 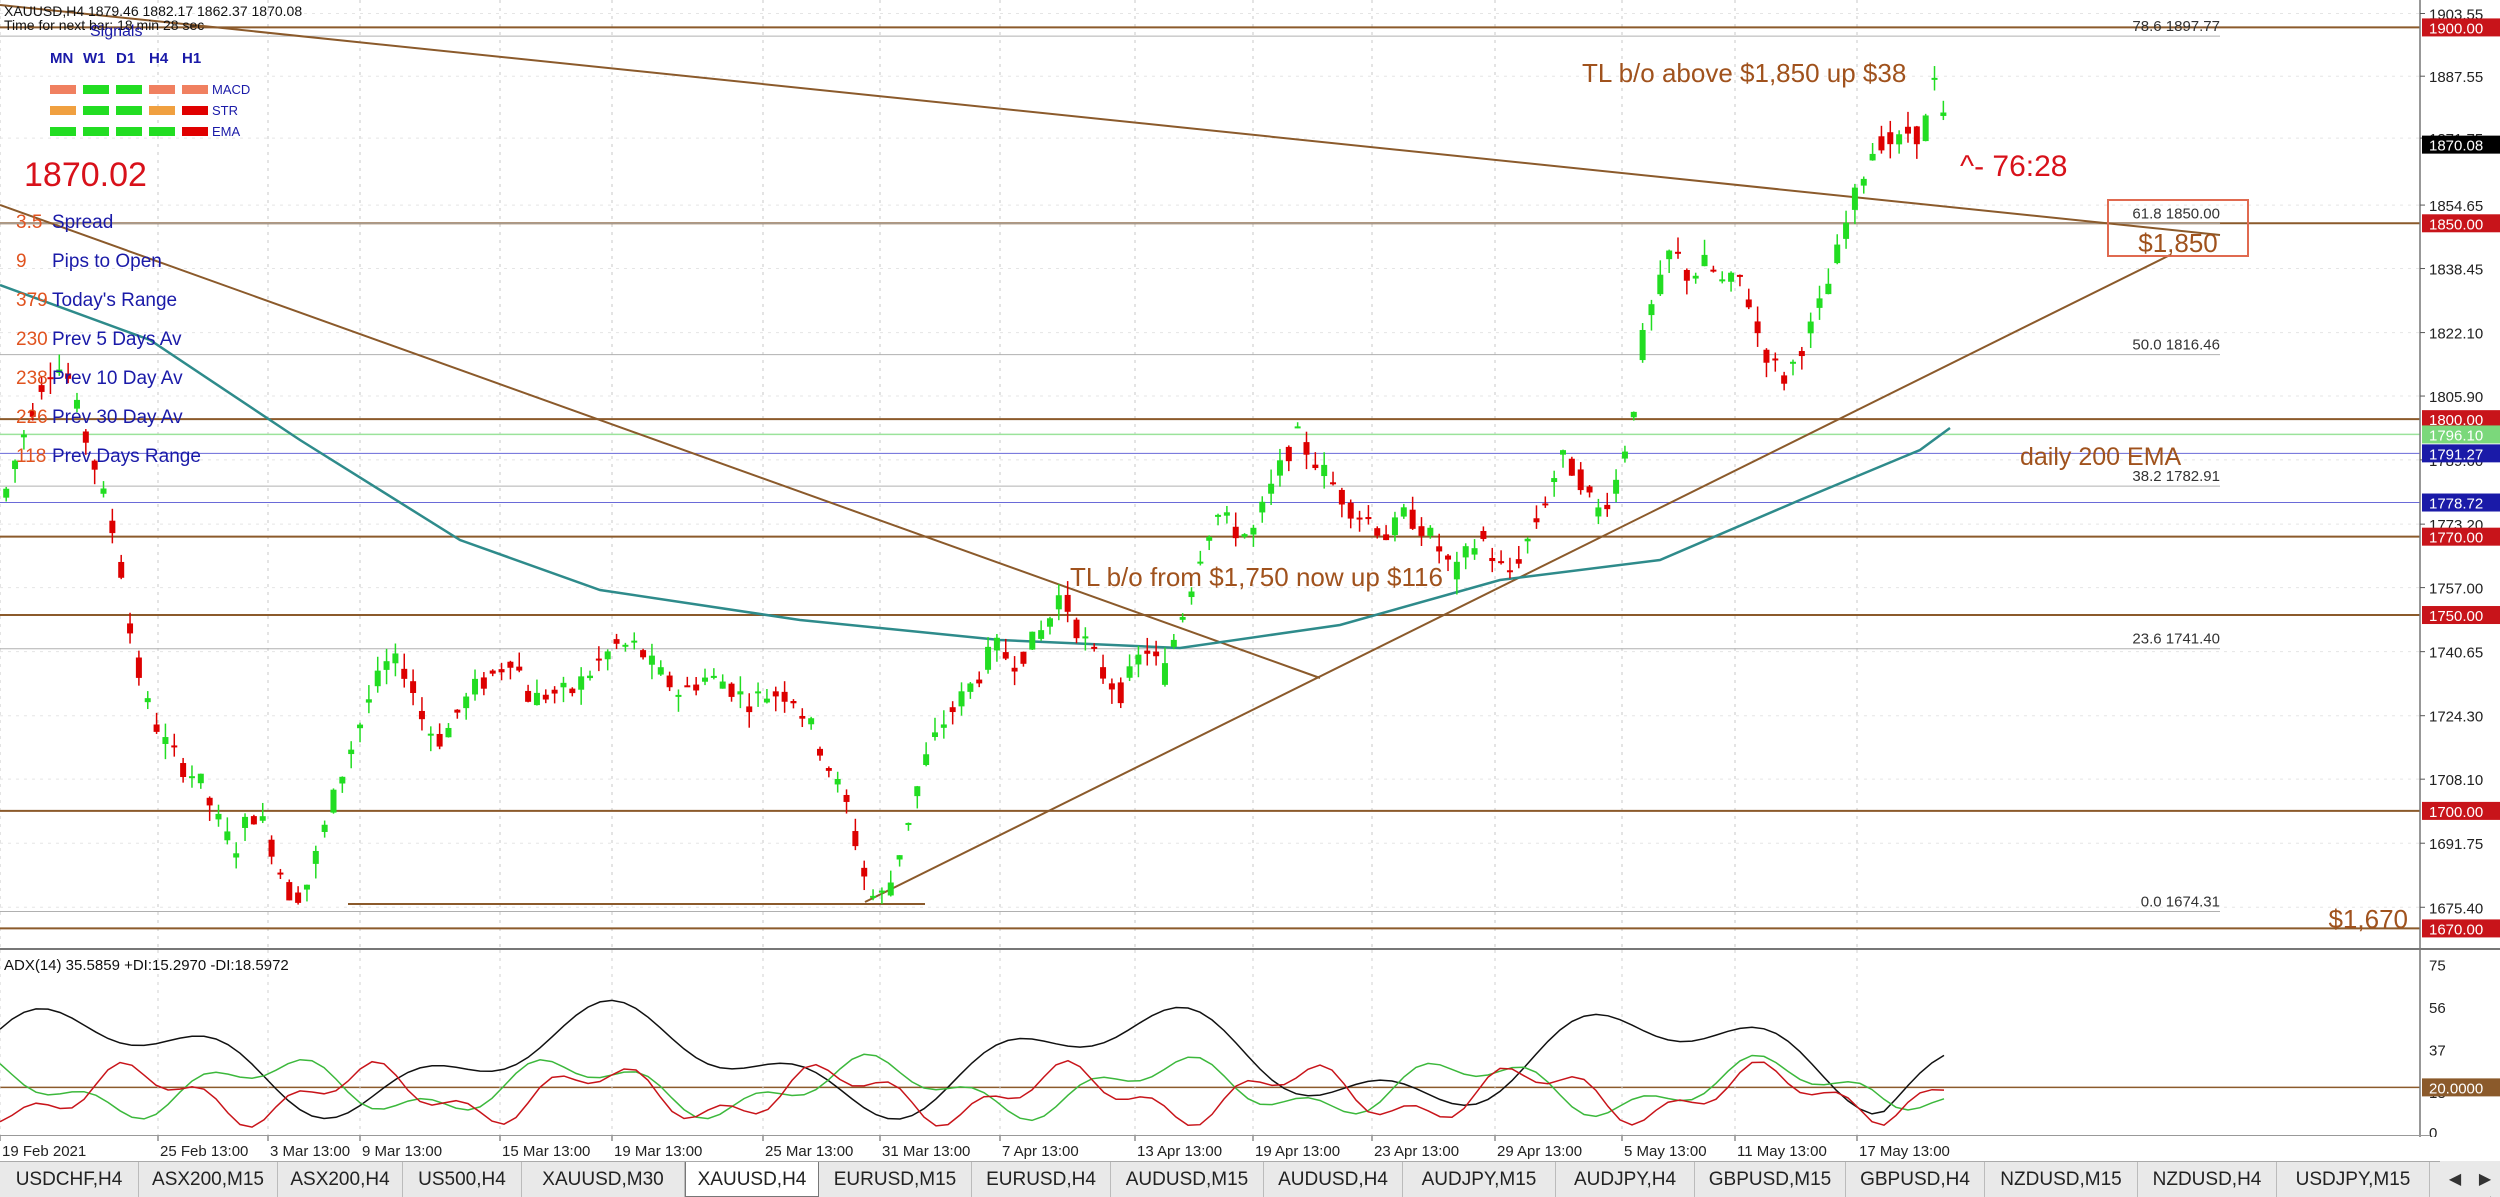 I want to click on symbol-tab: EURUSD,H4, so click(x=1041, y=1179).